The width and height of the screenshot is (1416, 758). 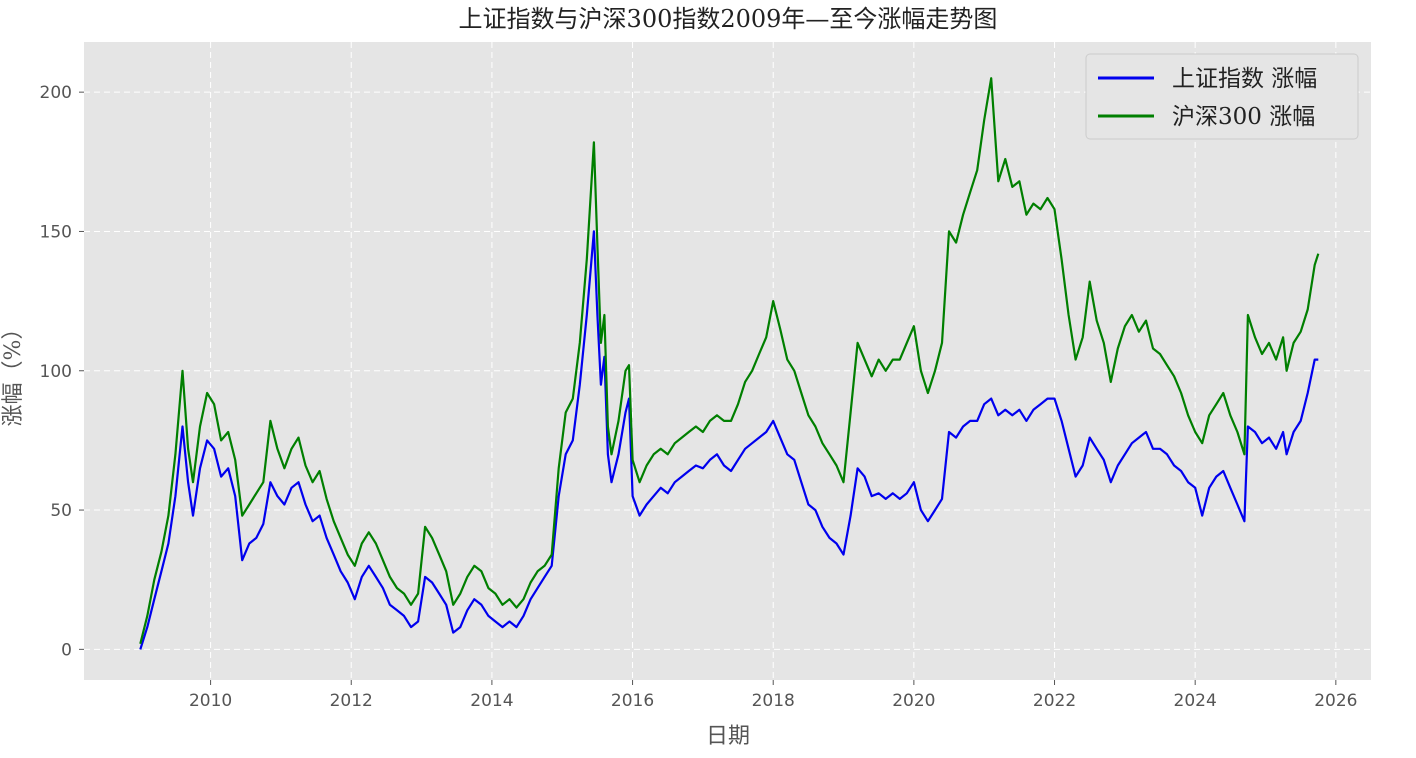 I want to click on legend-box, so click(x=1222, y=96).